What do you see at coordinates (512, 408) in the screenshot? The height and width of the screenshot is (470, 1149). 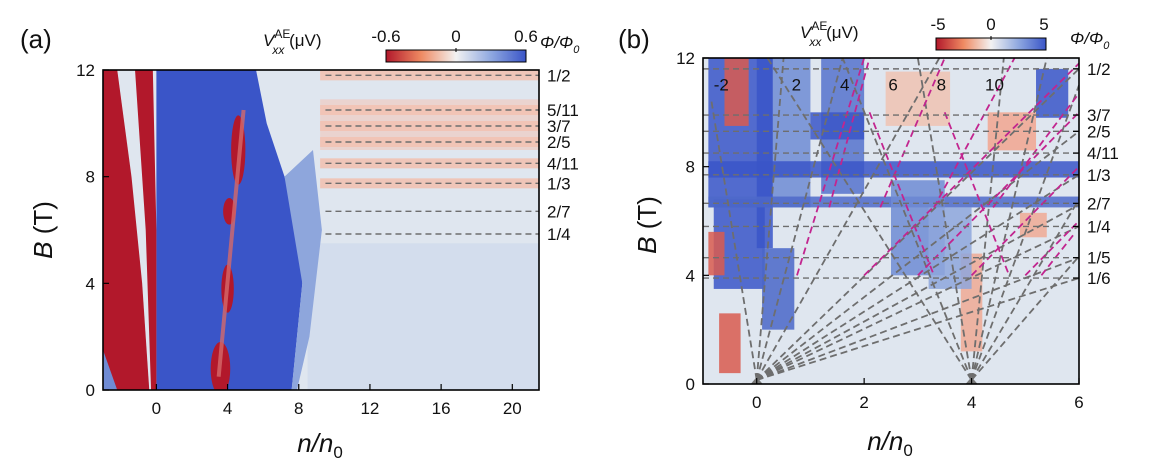 I see `panel-a-x-tick-label: 20` at bounding box center [512, 408].